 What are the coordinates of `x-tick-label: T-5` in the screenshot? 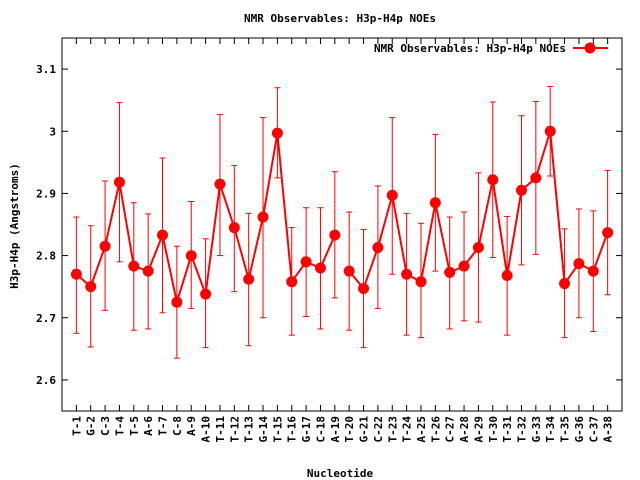 It's located at (134, 426).